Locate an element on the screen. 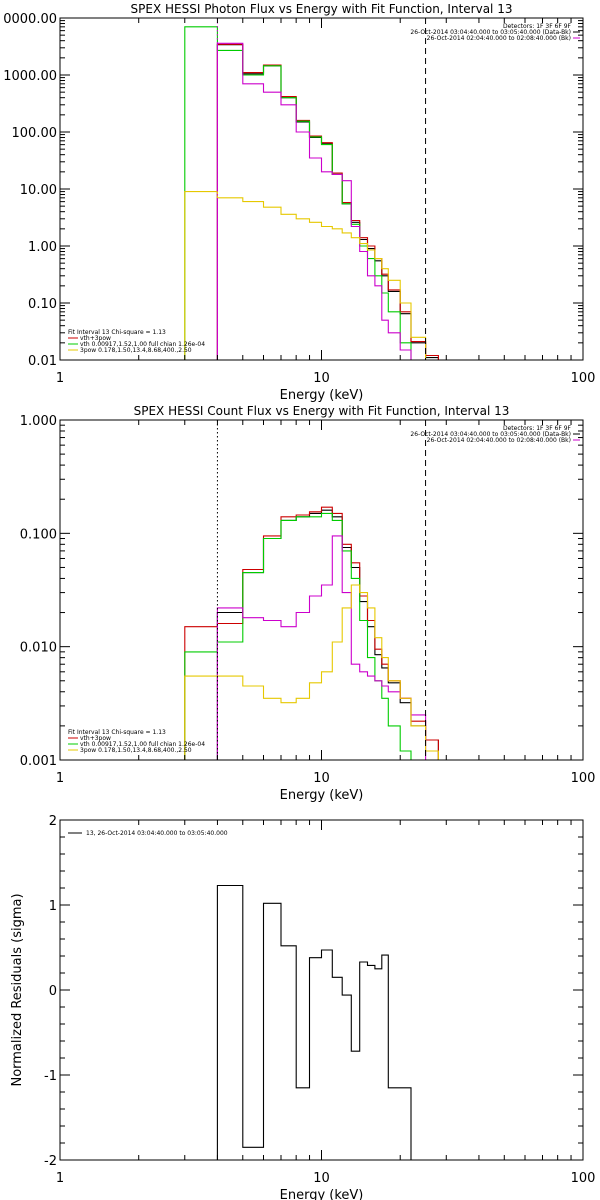 The image size is (600, 1200). y-tick-label: -1 is located at coordinates (50, 1076).